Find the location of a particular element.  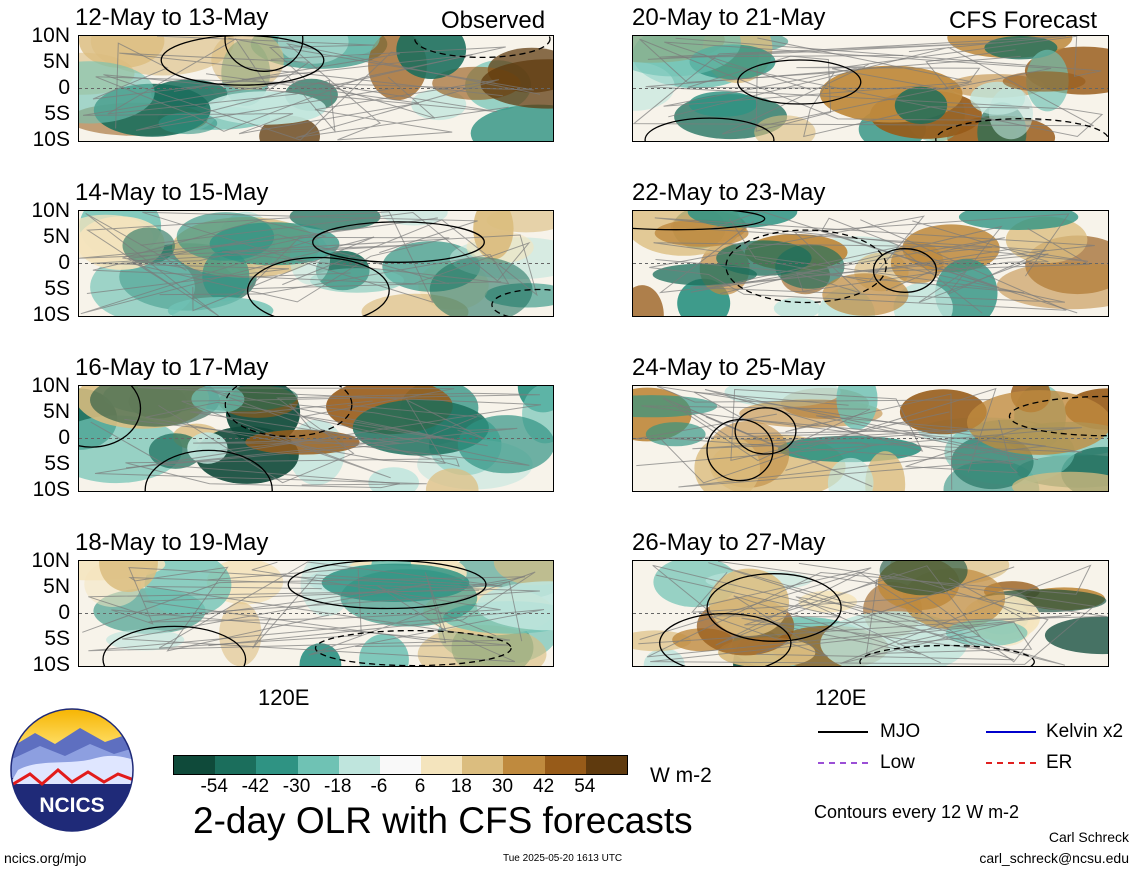

legend-swatch-low is located at coordinates (843, 763).